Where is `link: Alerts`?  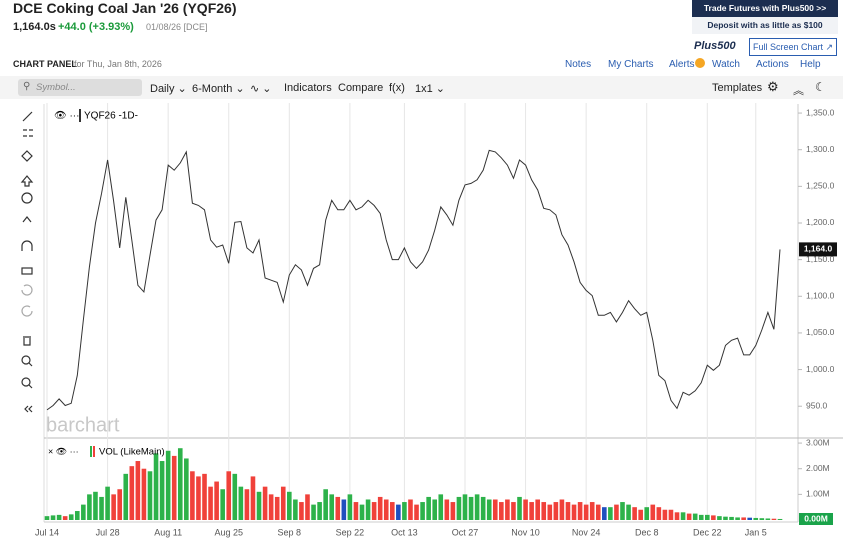
link: Alerts is located at coordinates (682, 64).